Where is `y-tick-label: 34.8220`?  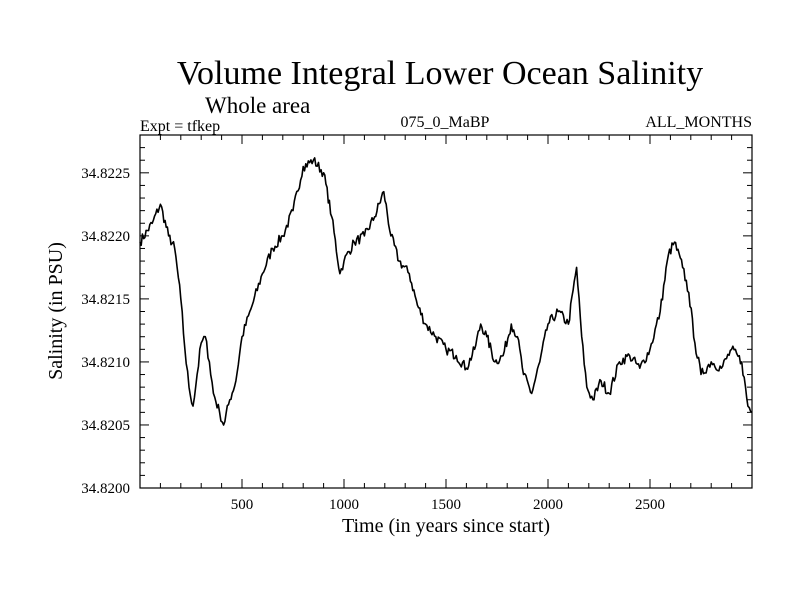 y-tick-label: 34.8220 is located at coordinates (105, 237).